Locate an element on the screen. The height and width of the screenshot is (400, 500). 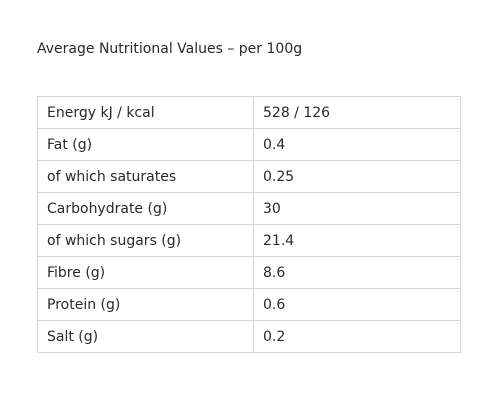
nutrient-label: of which sugars (g) is located at coordinates (145, 240).